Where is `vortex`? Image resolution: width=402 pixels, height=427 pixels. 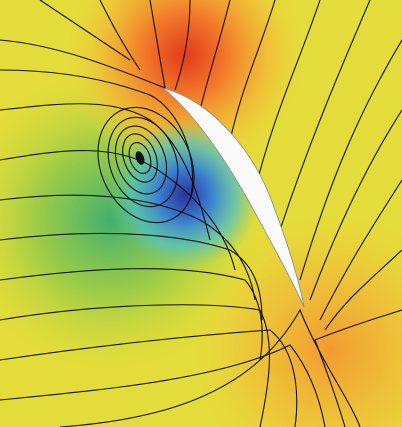 vortex is located at coordinates (146, 165).